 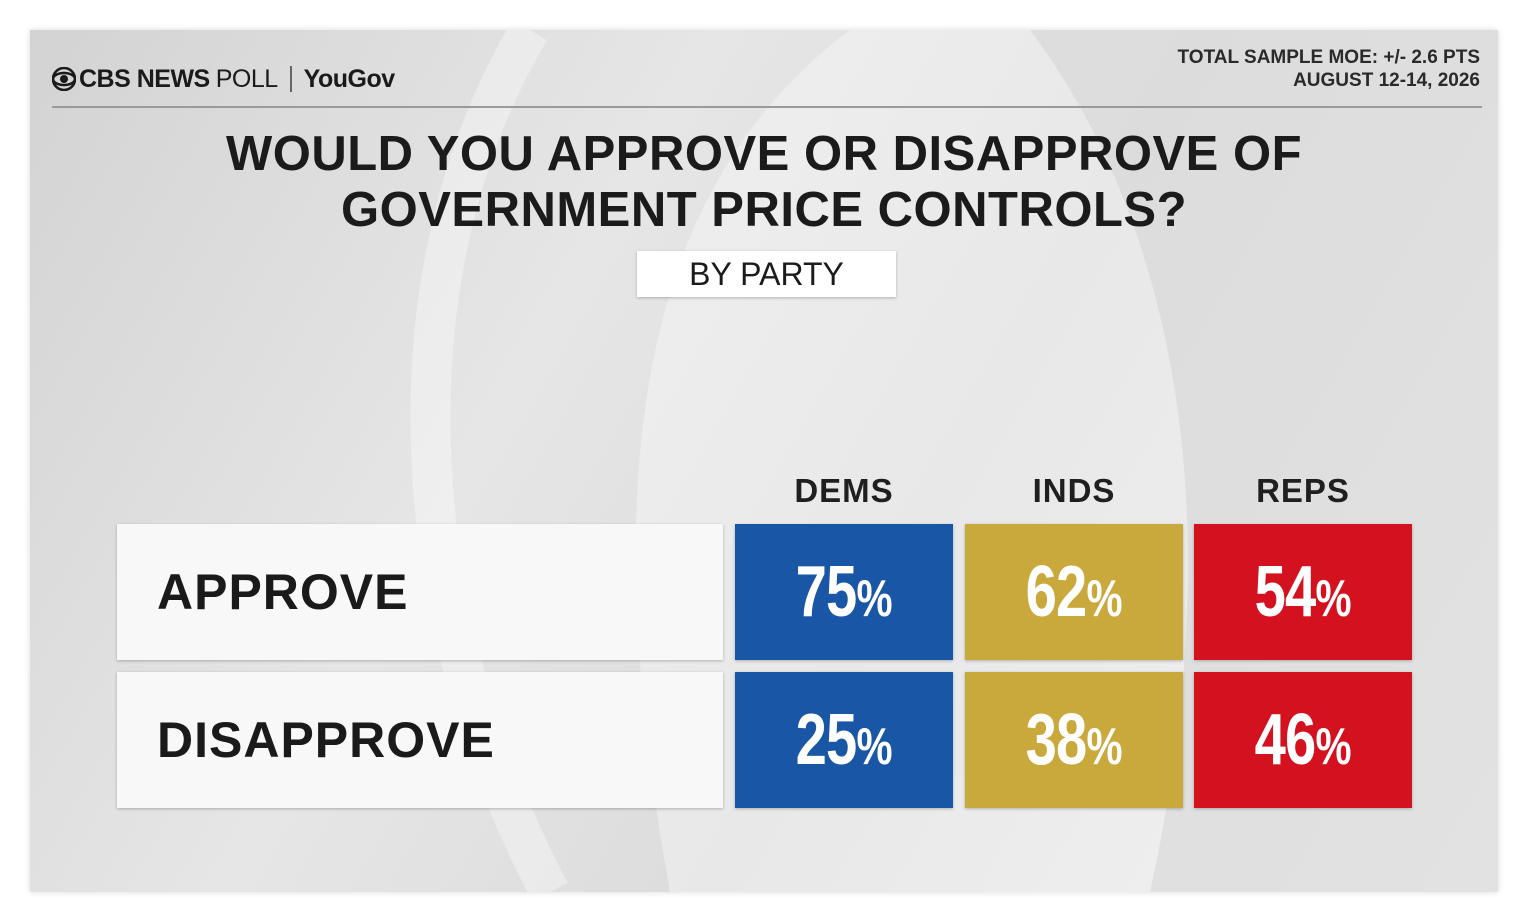 I want to click on data-cell-disapprove-dems: 25%, so click(x=844, y=740).